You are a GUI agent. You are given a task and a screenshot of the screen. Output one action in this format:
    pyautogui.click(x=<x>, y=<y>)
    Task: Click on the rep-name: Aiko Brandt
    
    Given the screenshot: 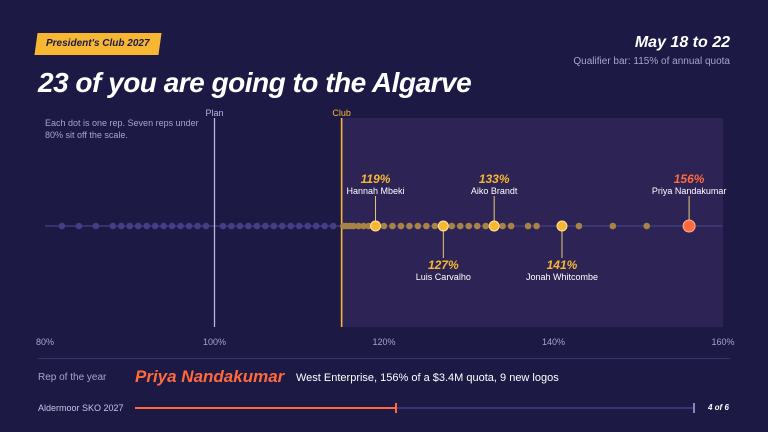 What is the action you would take?
    pyautogui.click(x=494, y=191)
    